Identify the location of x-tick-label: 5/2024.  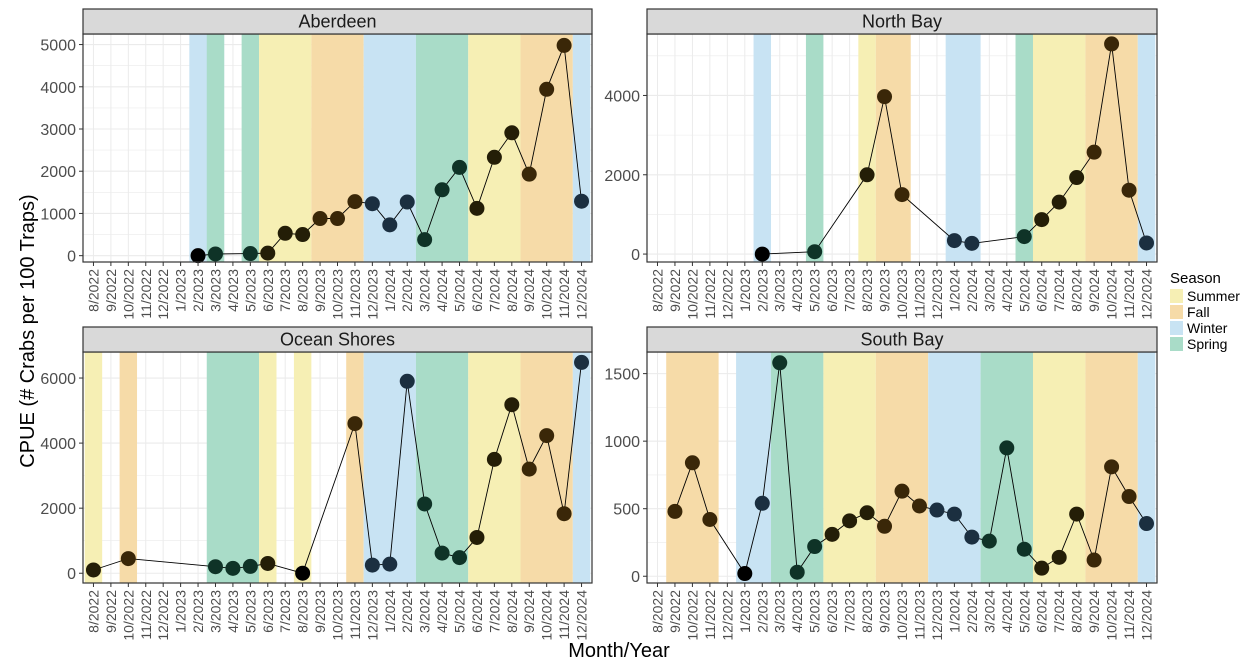
(1024, 290).